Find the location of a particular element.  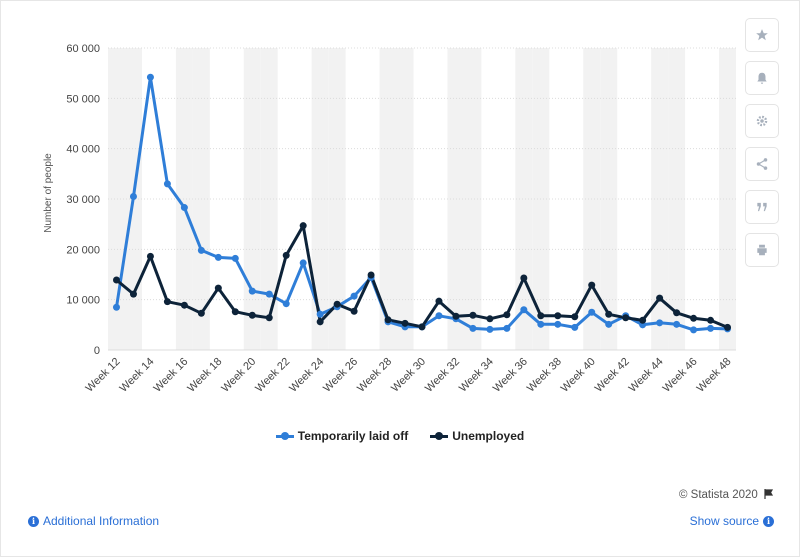

x-tick-label: Week 20 is located at coordinates (238, 375).